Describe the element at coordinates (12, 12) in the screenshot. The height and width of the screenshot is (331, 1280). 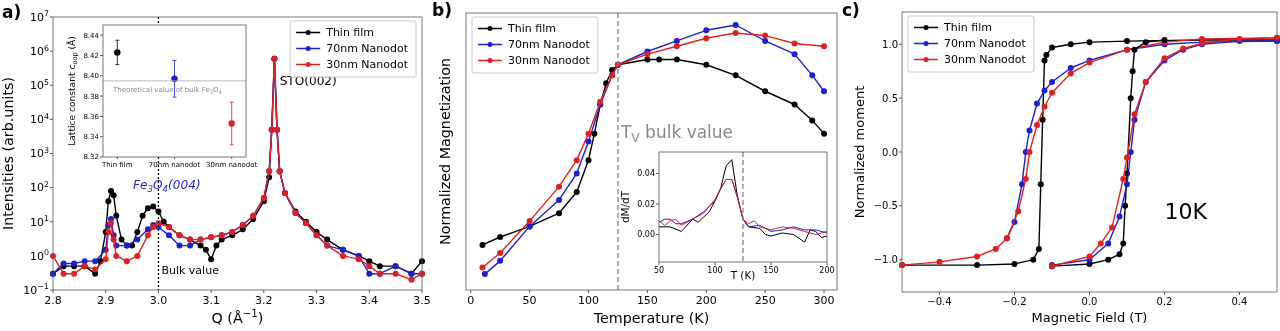
I see `chart-title: a)` at that location.